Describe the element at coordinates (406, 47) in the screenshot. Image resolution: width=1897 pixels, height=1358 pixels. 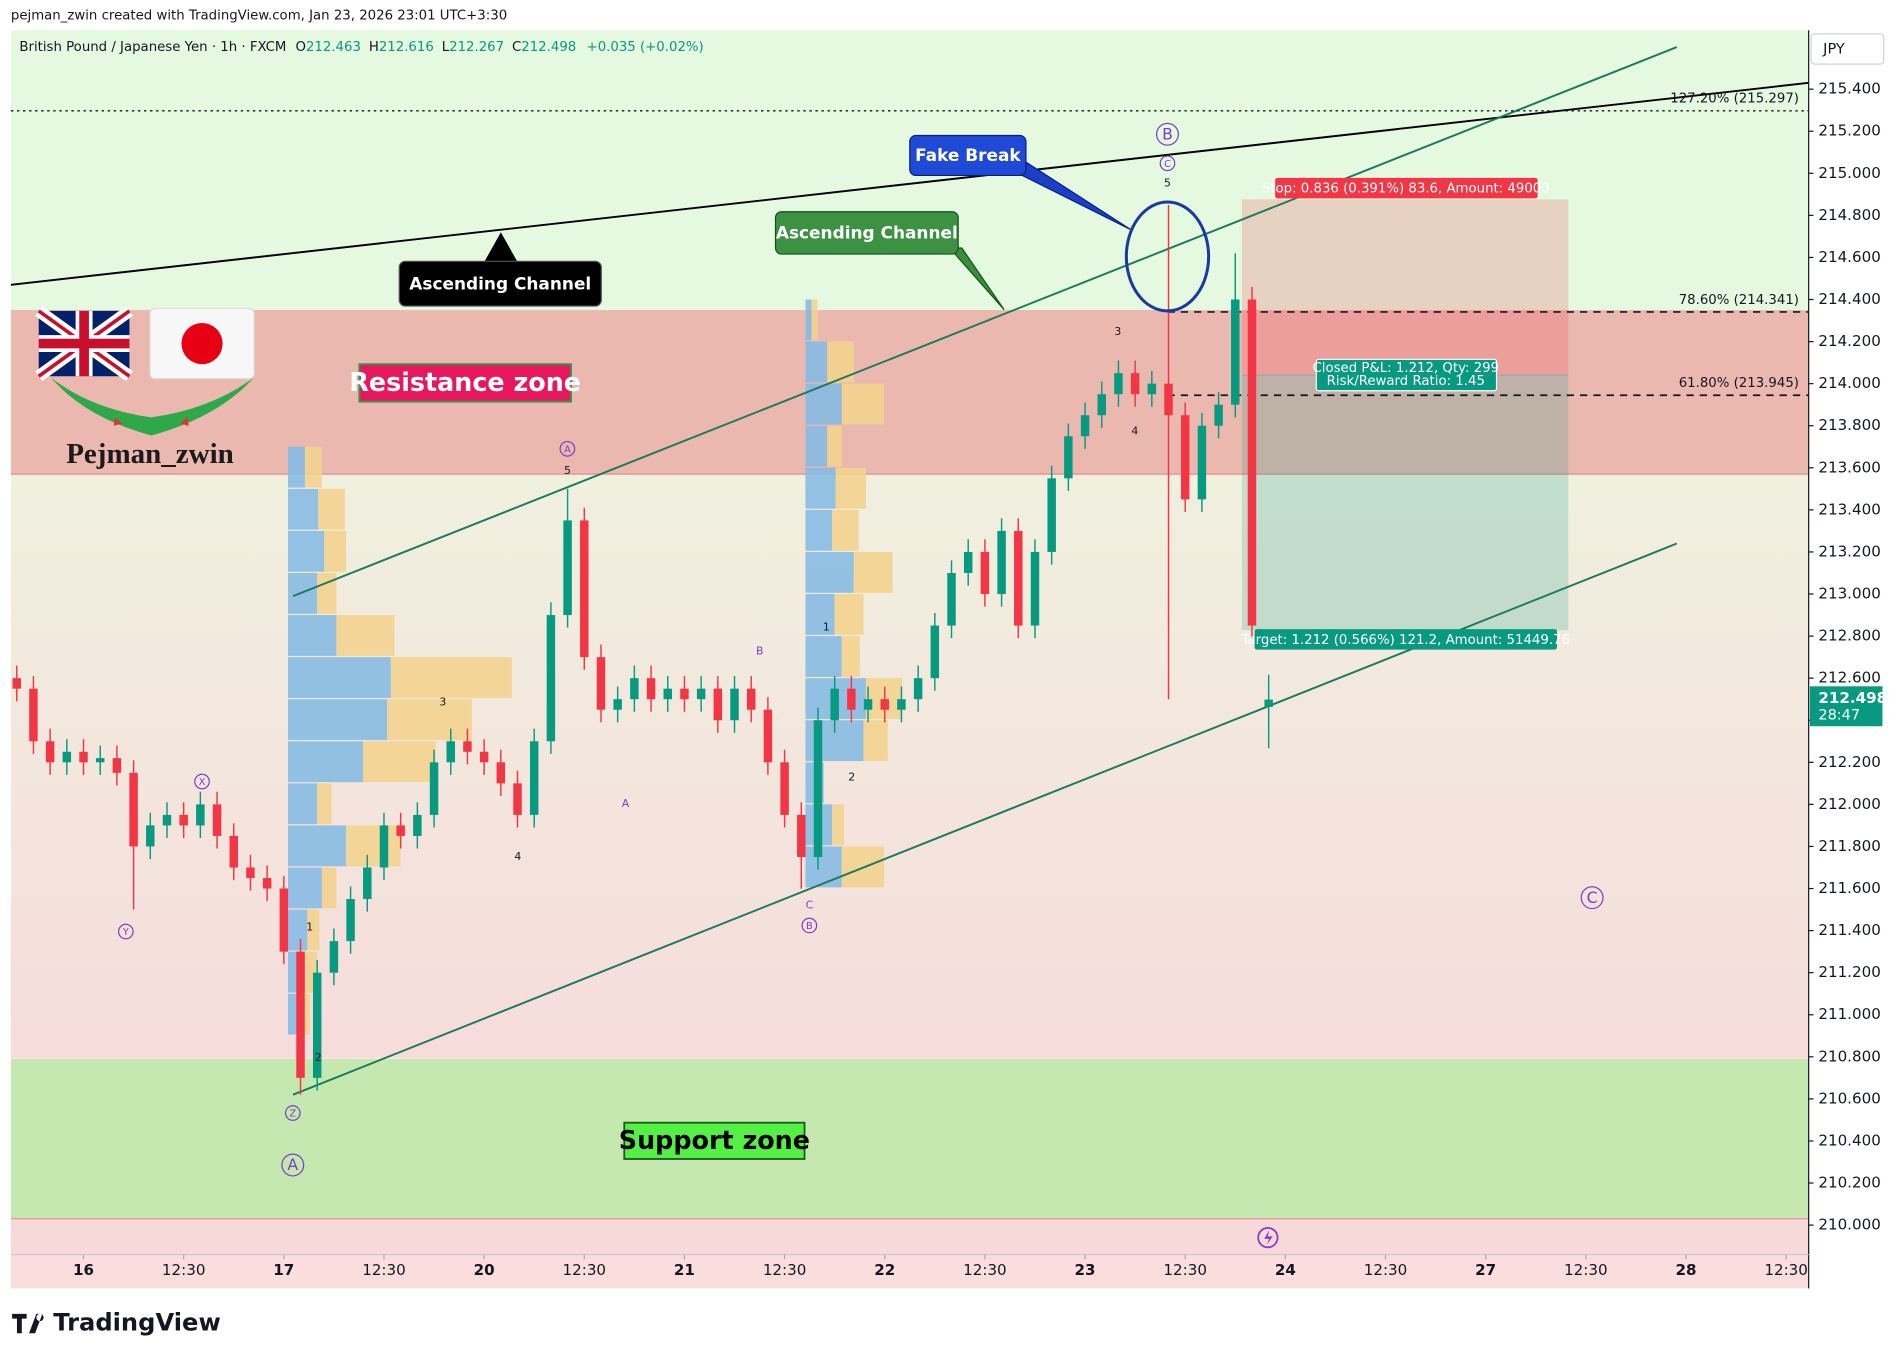
I see `ohlc-value: 212.616` at that location.